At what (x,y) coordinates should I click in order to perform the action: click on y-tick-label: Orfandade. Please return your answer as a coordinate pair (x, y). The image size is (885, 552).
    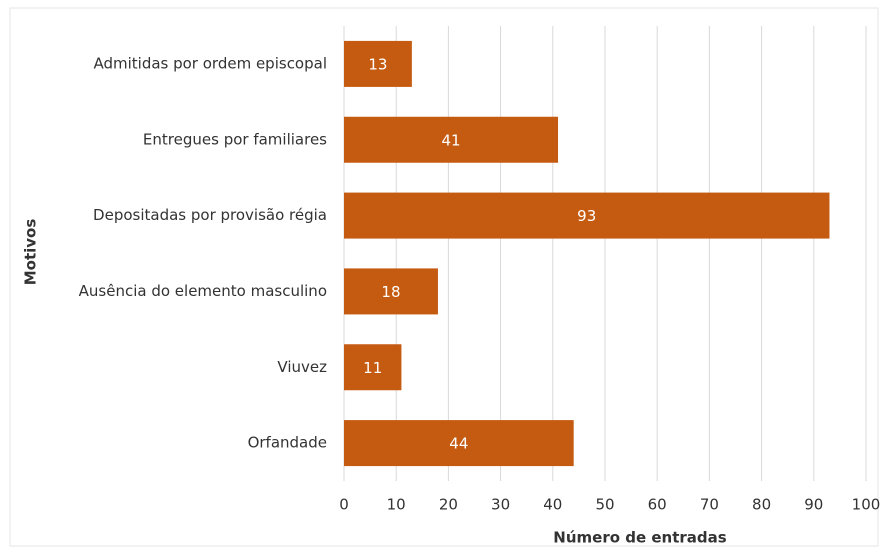
    Looking at the image, I should click on (287, 443).